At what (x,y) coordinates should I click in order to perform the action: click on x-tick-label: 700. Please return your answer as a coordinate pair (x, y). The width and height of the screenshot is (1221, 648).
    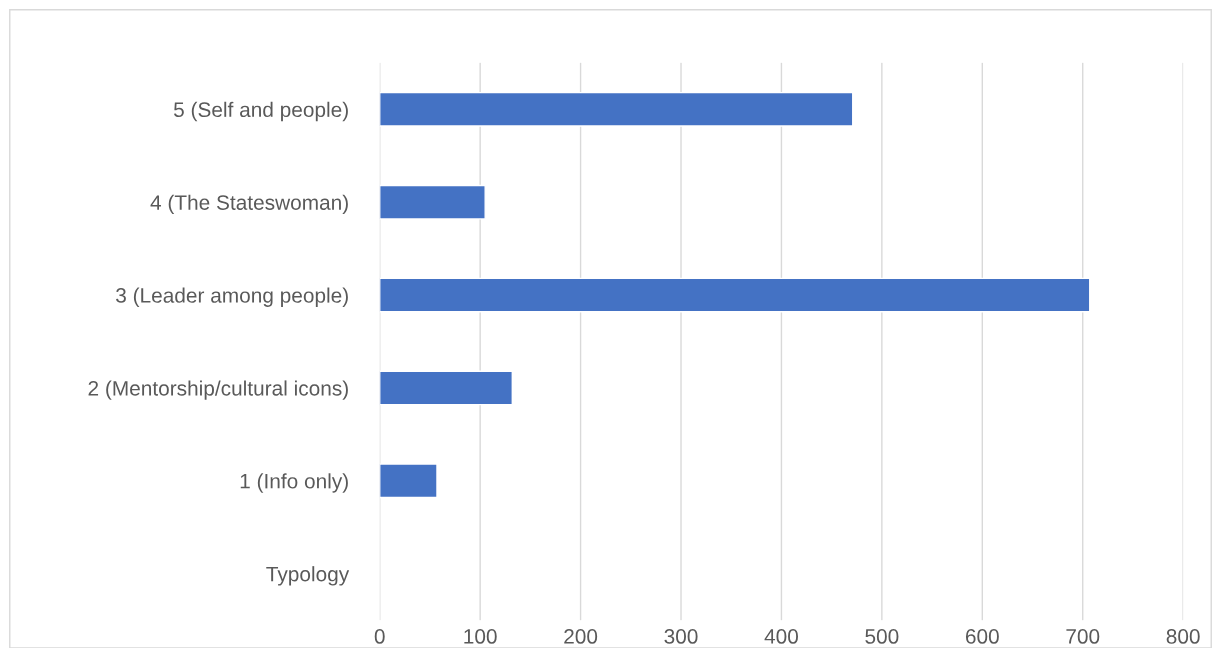
    Looking at the image, I should click on (1083, 636).